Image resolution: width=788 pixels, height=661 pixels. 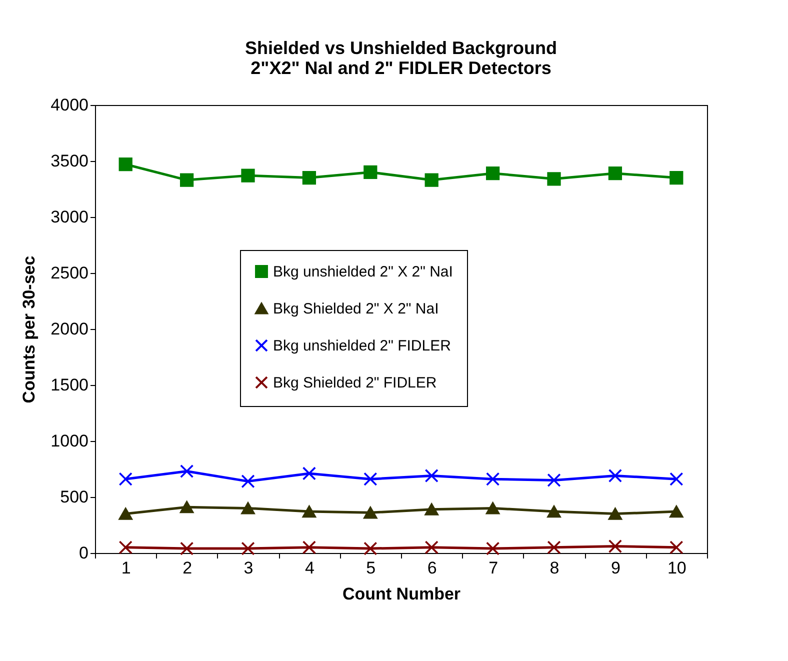 I want to click on y-tick-label: 2500, so click(x=69, y=273).